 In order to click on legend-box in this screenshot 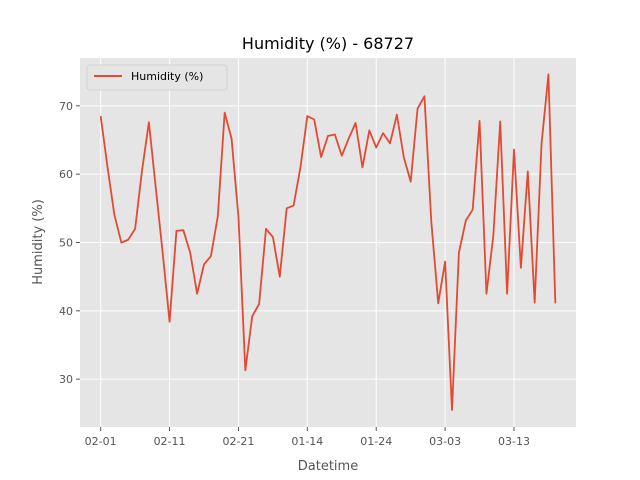, I will do `click(157, 77)`.